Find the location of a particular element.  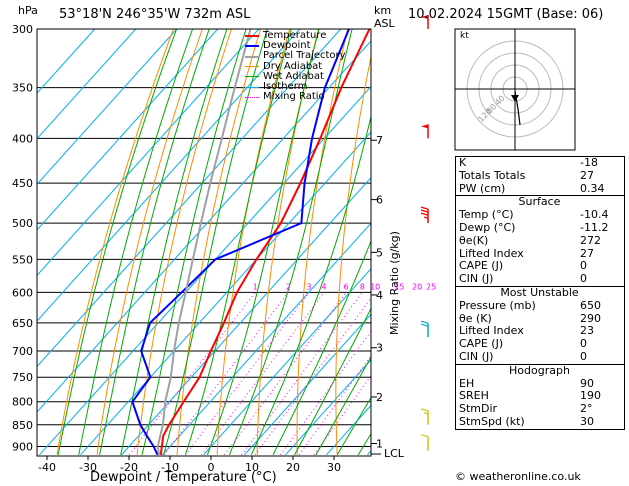

hpa-label: hPa is located at coordinates (28, 10).